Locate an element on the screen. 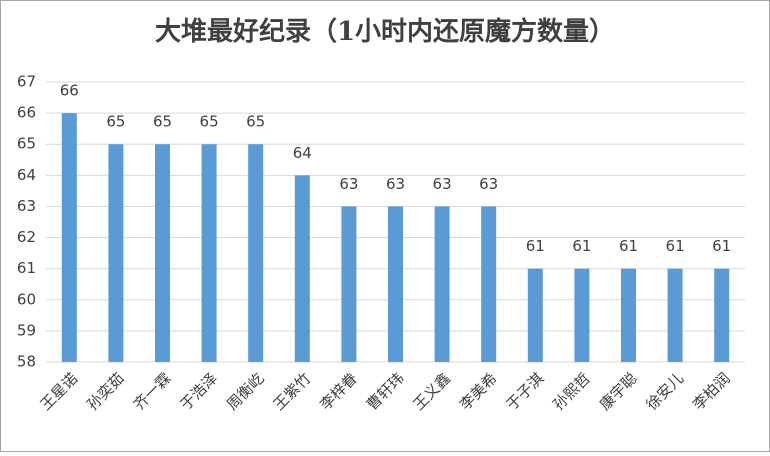 This screenshot has height=456, width=770. y-tick-label: 61 is located at coordinates (26, 268).